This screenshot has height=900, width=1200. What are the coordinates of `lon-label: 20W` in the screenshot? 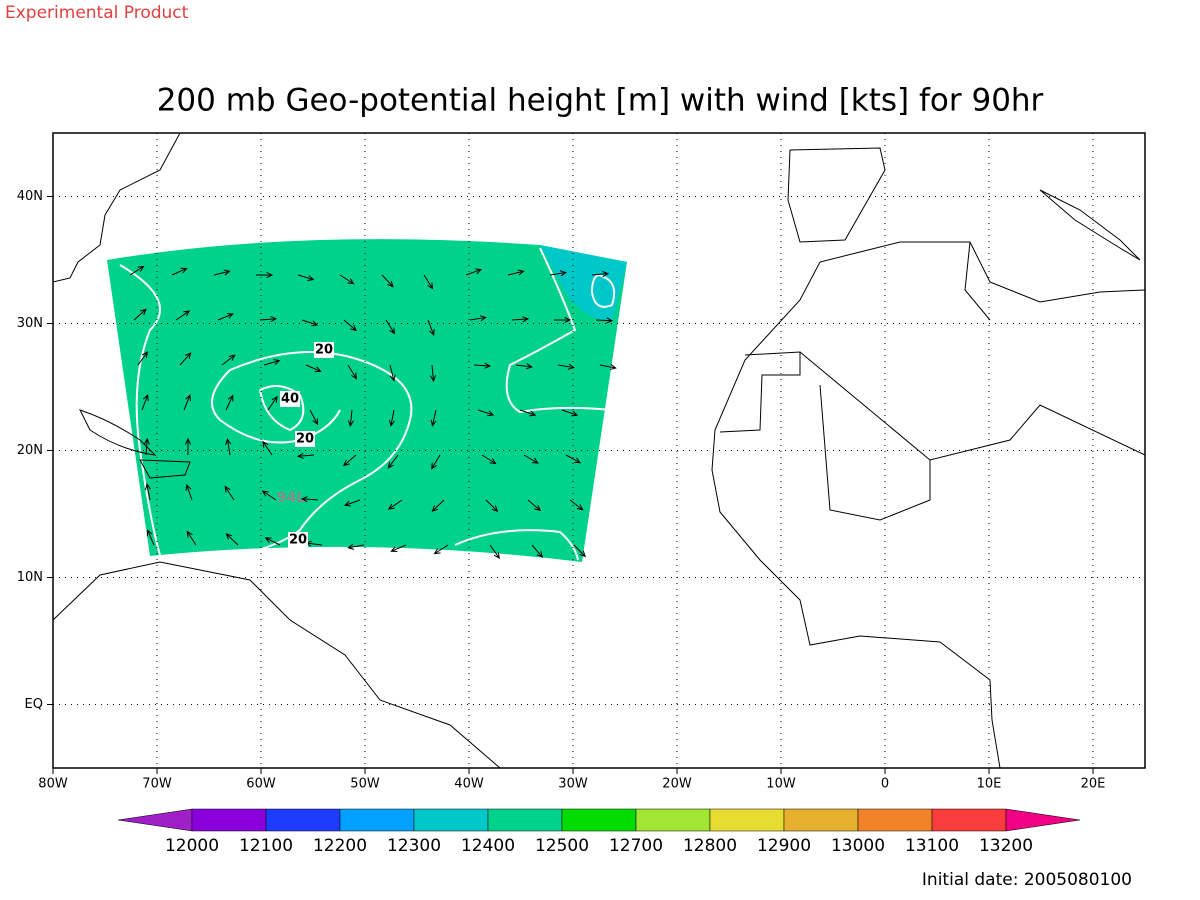 It's located at (677, 784).